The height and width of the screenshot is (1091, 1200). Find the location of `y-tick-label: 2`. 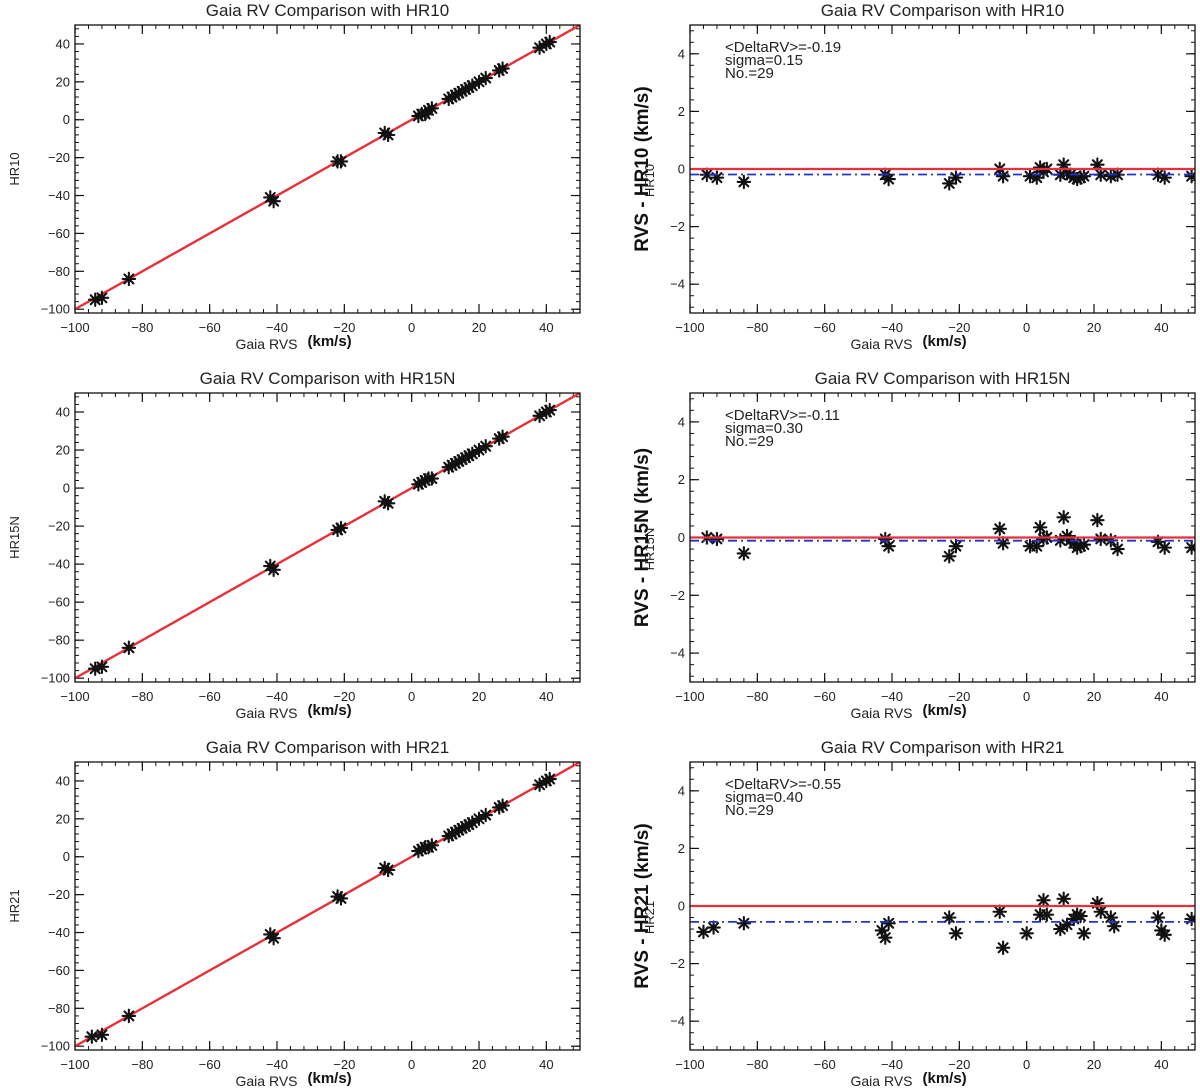

y-tick-label: 2 is located at coordinates (681, 479).